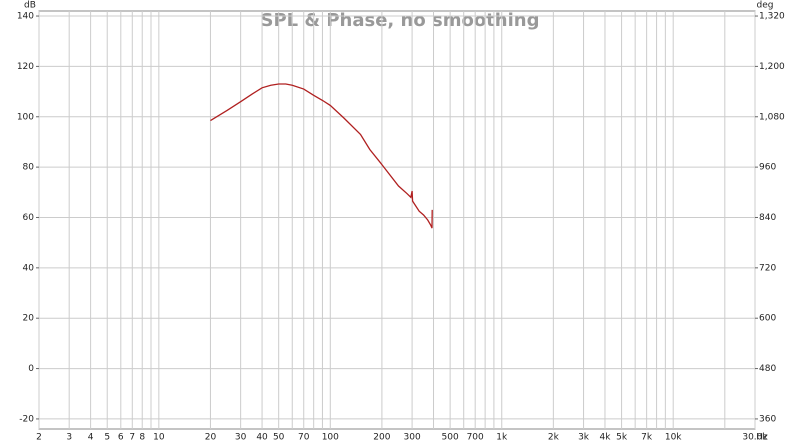  Describe the element at coordinates (25, 67) in the screenshot. I see `y-tick-label: 120` at that location.